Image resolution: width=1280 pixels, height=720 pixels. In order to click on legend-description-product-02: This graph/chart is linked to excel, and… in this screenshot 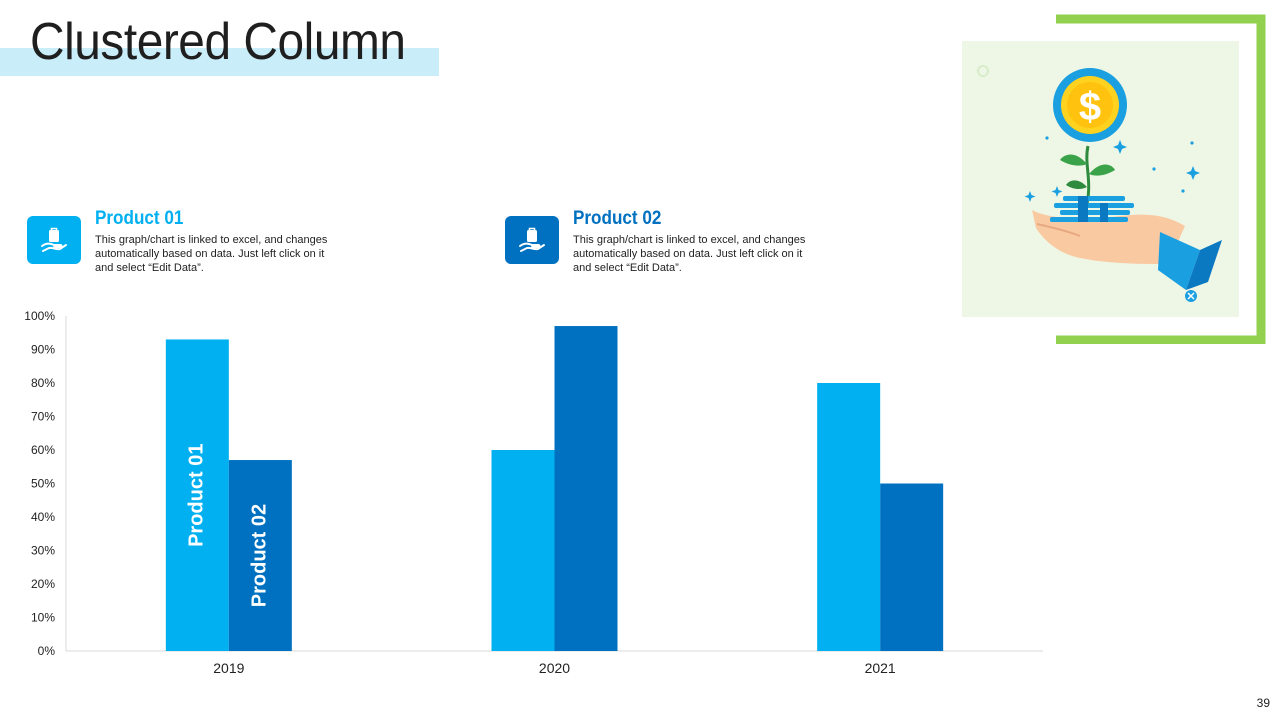, I will do `click(689, 254)`.